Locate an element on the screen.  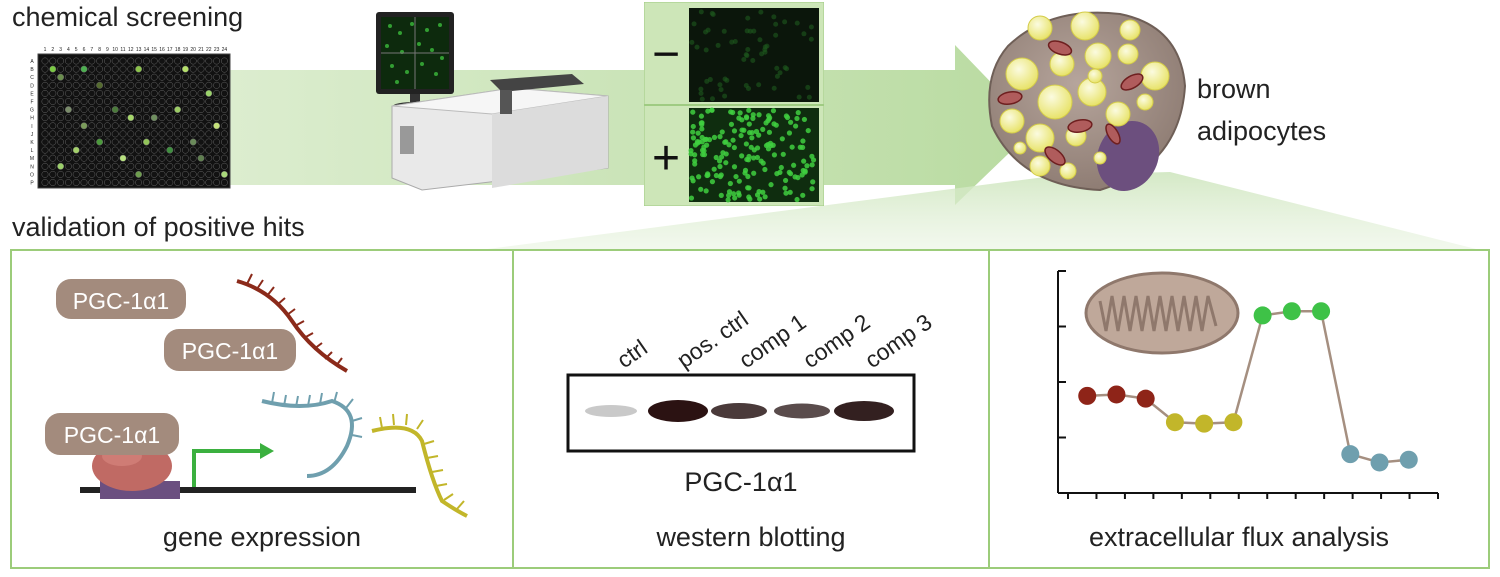
plate-col-label: 10 is located at coordinates (115, 50).